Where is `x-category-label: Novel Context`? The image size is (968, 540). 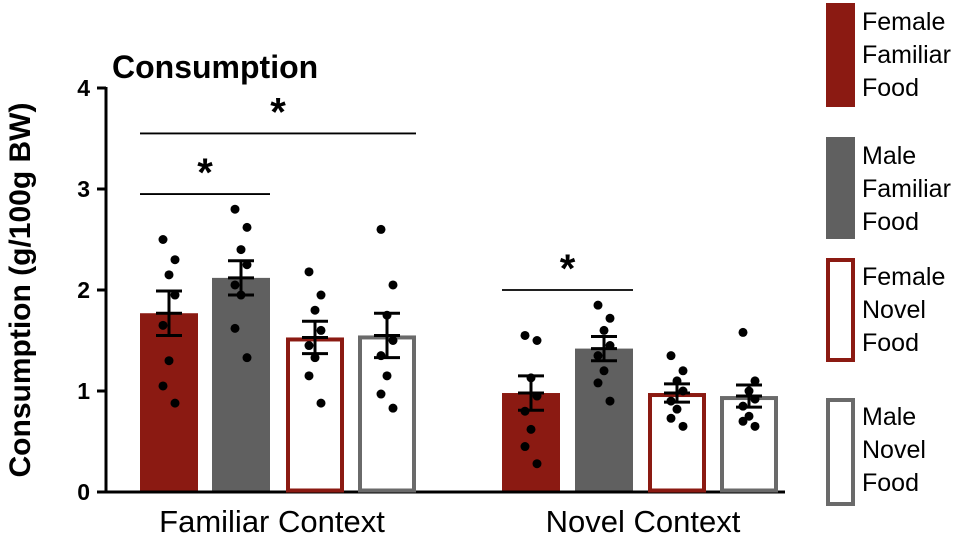 x-category-label: Novel Context is located at coordinates (643, 521).